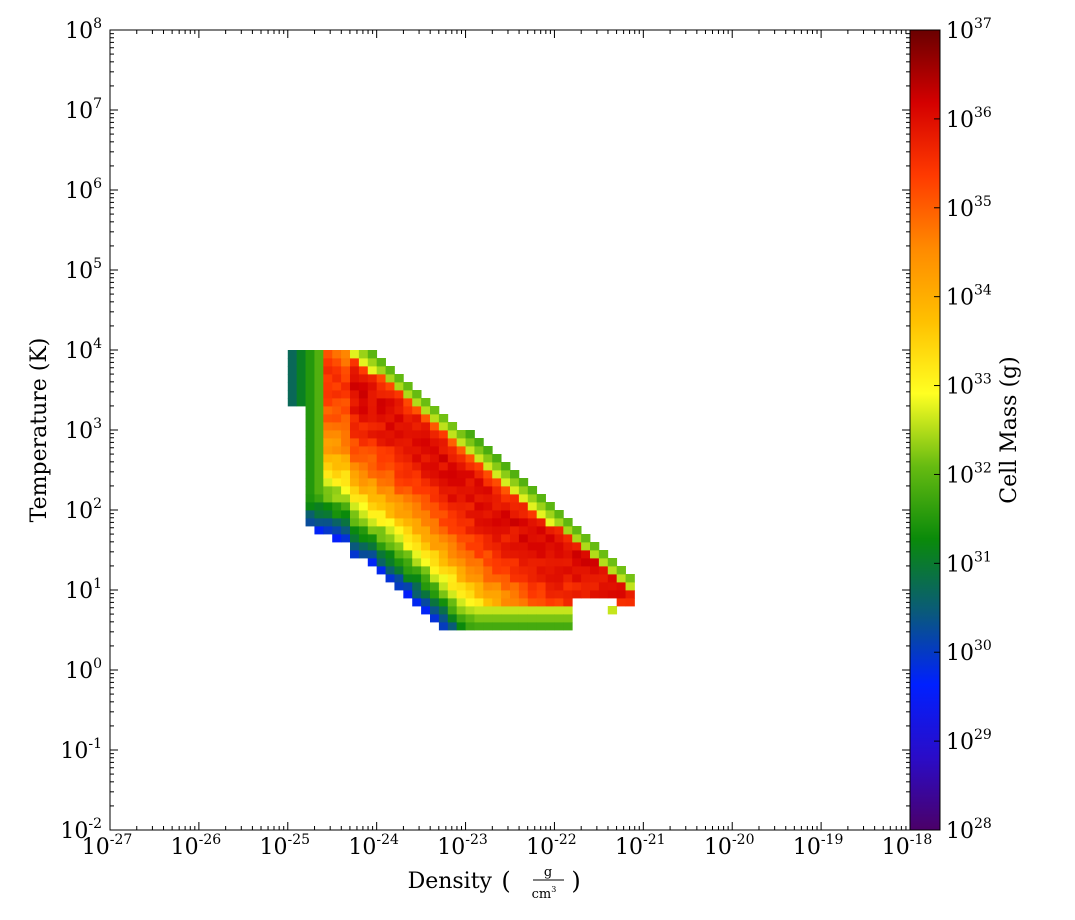  Describe the element at coordinates (575, 881) in the screenshot. I see `x-axis-label-paren-close: )` at that location.